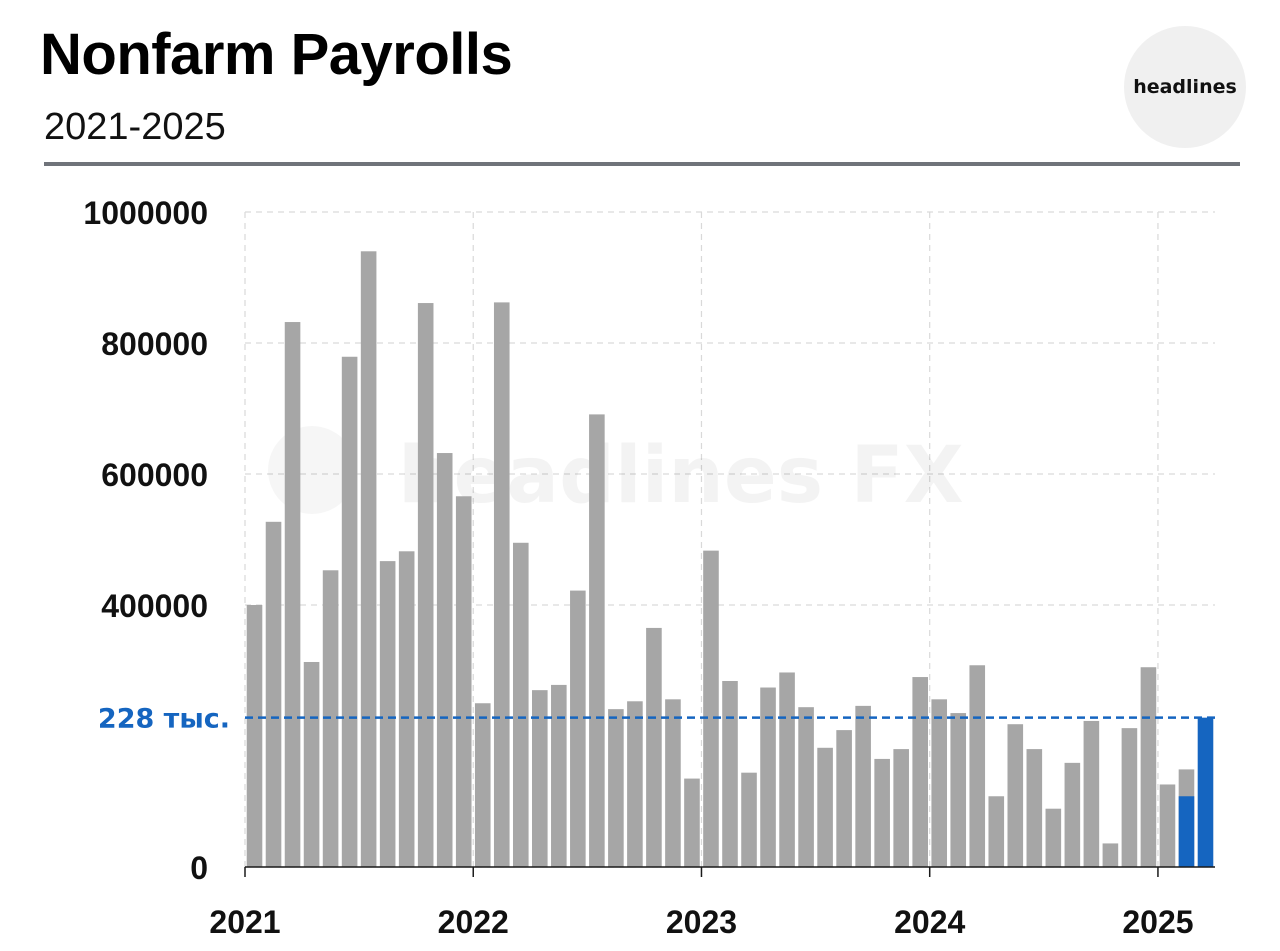  Describe the element at coordinates (1205, 792) in the screenshot. I see `highlight-bar` at that location.